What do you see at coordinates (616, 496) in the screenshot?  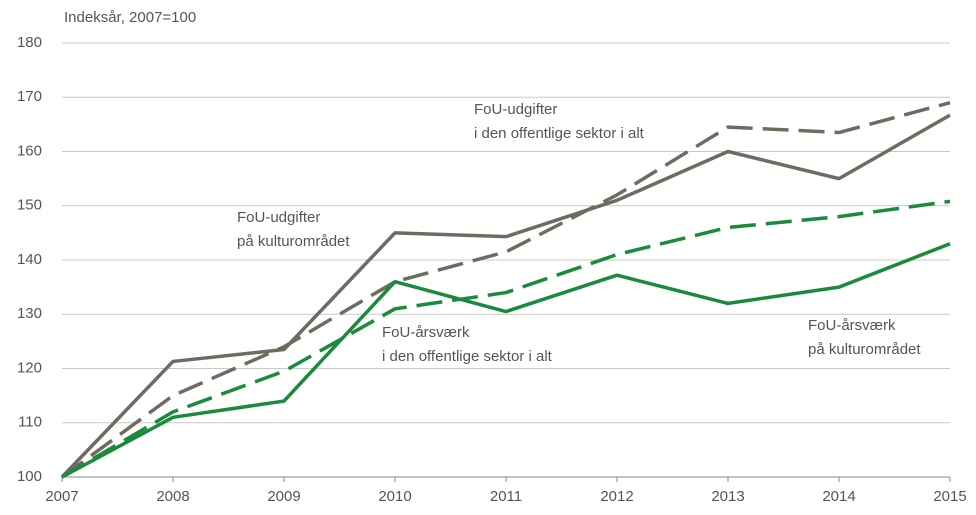 I see `x-tick-label: 2012` at bounding box center [616, 496].